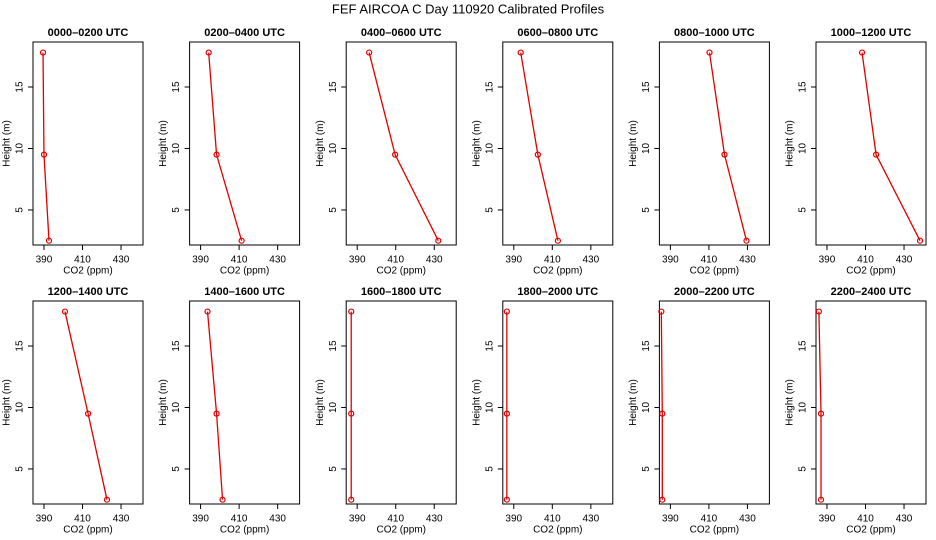 The image size is (936, 540). Describe the element at coordinates (557, 33) in the screenshot. I see `panel-title: 0600–0800 UTC` at that location.